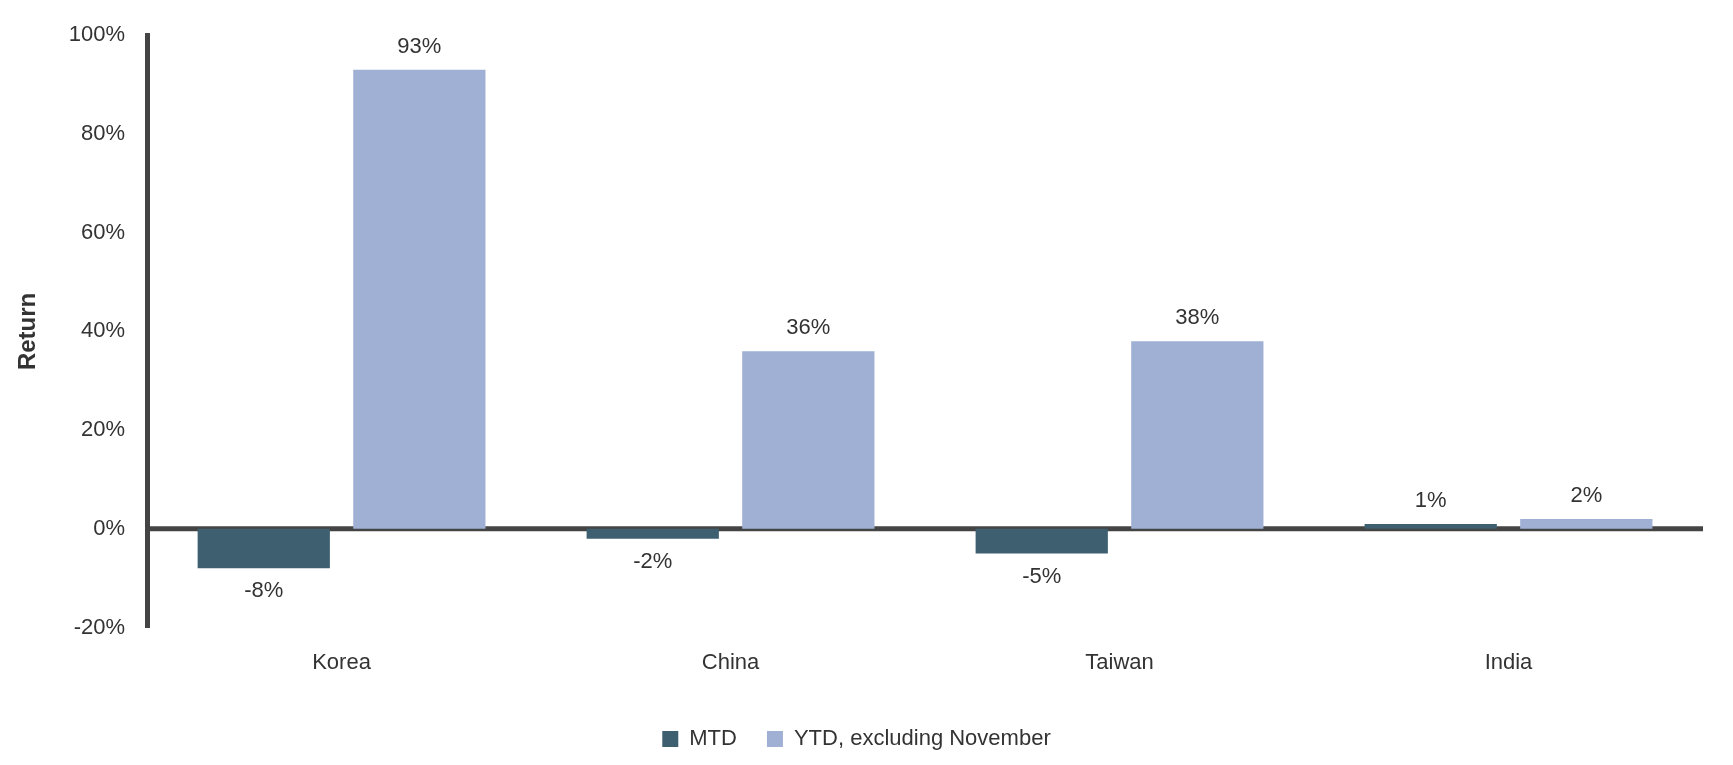 This screenshot has width=1733, height=765. What do you see at coordinates (1509, 661) in the screenshot?
I see `x-tick-label: India` at bounding box center [1509, 661].